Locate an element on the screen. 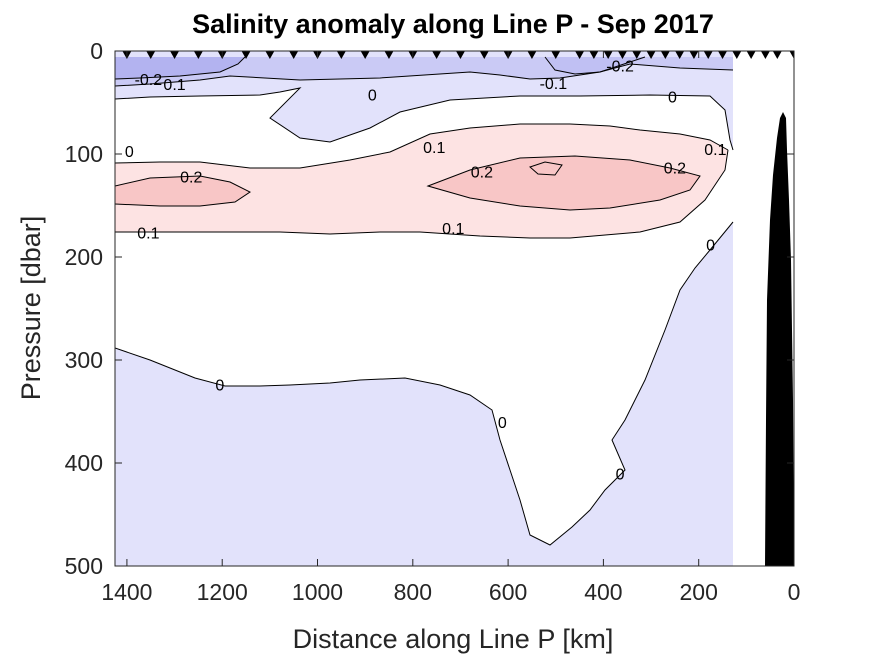 The image size is (875, 656). x-tick-label: 200 is located at coordinates (699, 592).